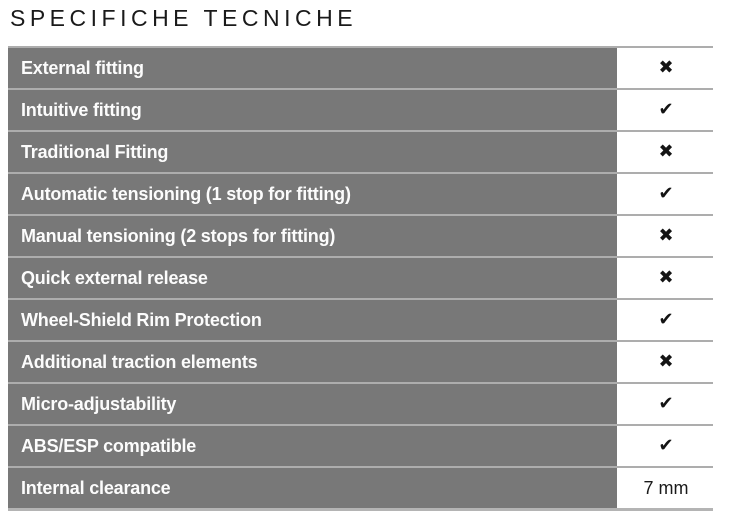 The image size is (736, 527). What do you see at coordinates (313, 68) in the screenshot?
I see `row-label: External fitting` at bounding box center [313, 68].